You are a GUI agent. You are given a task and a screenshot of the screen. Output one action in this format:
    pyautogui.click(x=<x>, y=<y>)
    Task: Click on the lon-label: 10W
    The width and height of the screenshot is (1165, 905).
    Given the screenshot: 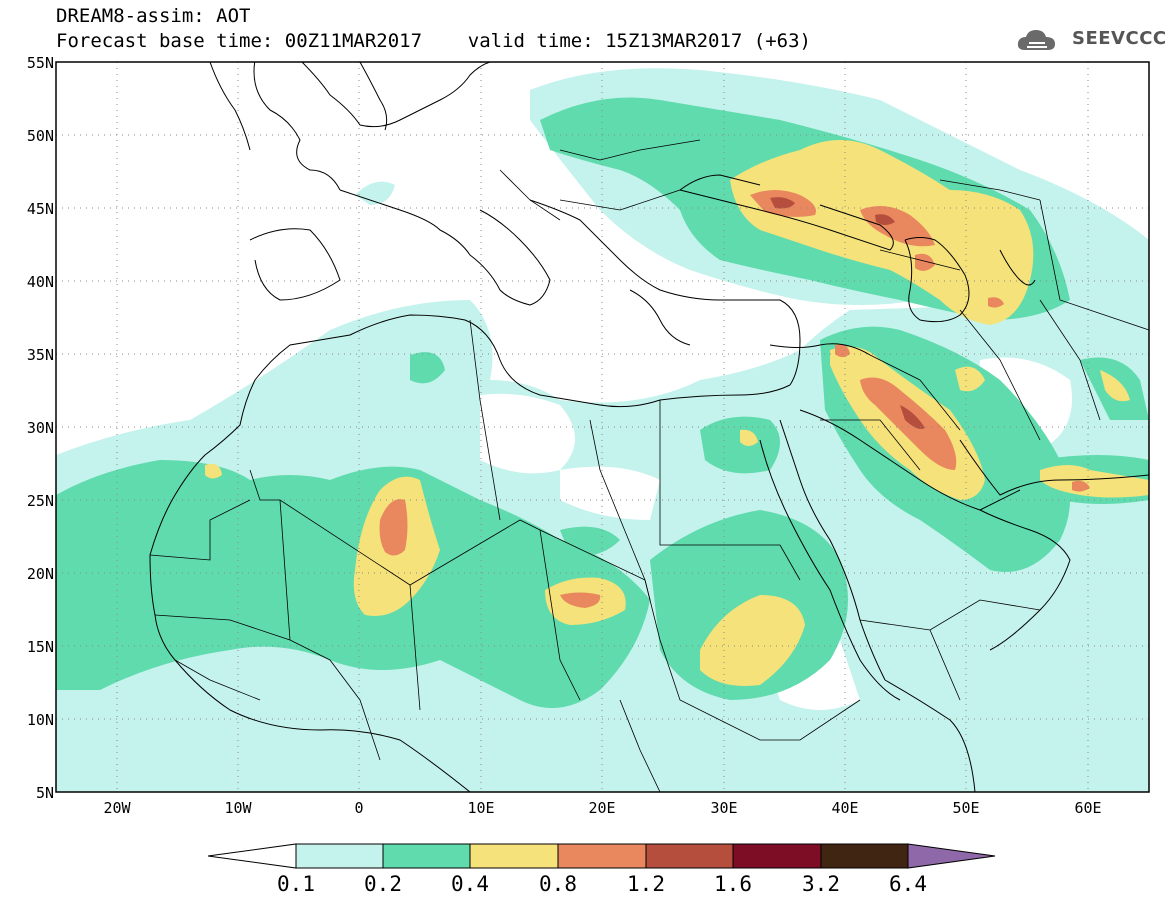 What is the action you would take?
    pyautogui.click(x=238, y=808)
    